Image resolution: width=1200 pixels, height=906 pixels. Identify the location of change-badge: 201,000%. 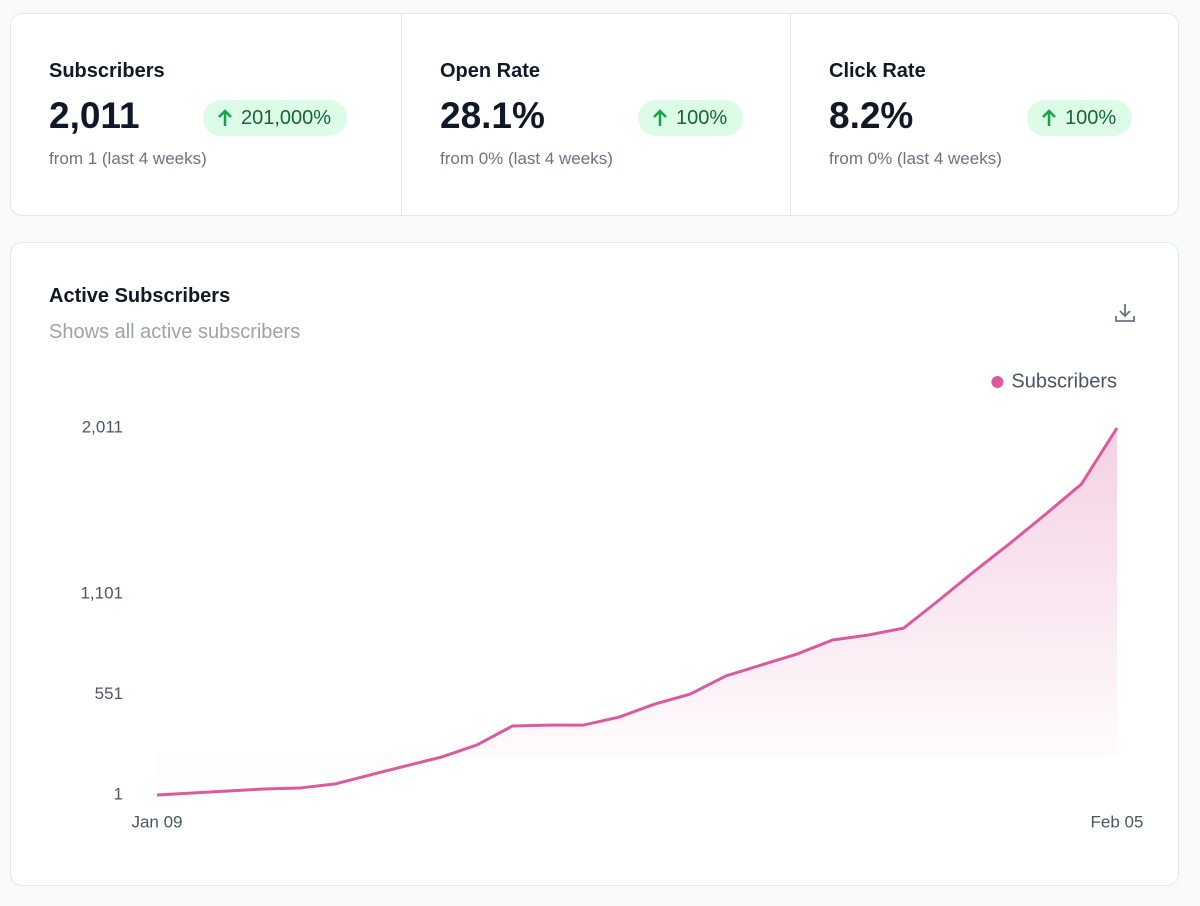
(275, 118).